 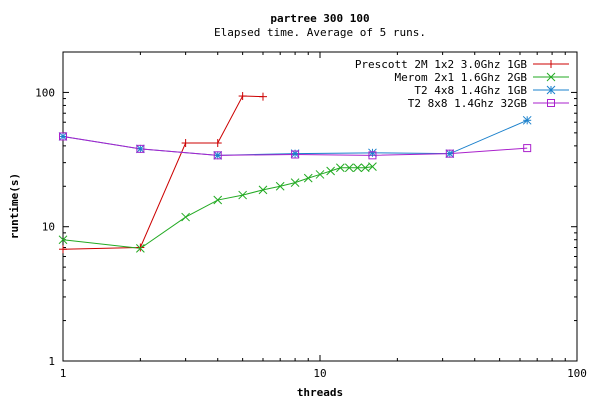 What do you see at coordinates (461, 77) in the screenshot?
I see `legend-label-2: Merom 2x1 1.6Ghz 2GB` at bounding box center [461, 77].